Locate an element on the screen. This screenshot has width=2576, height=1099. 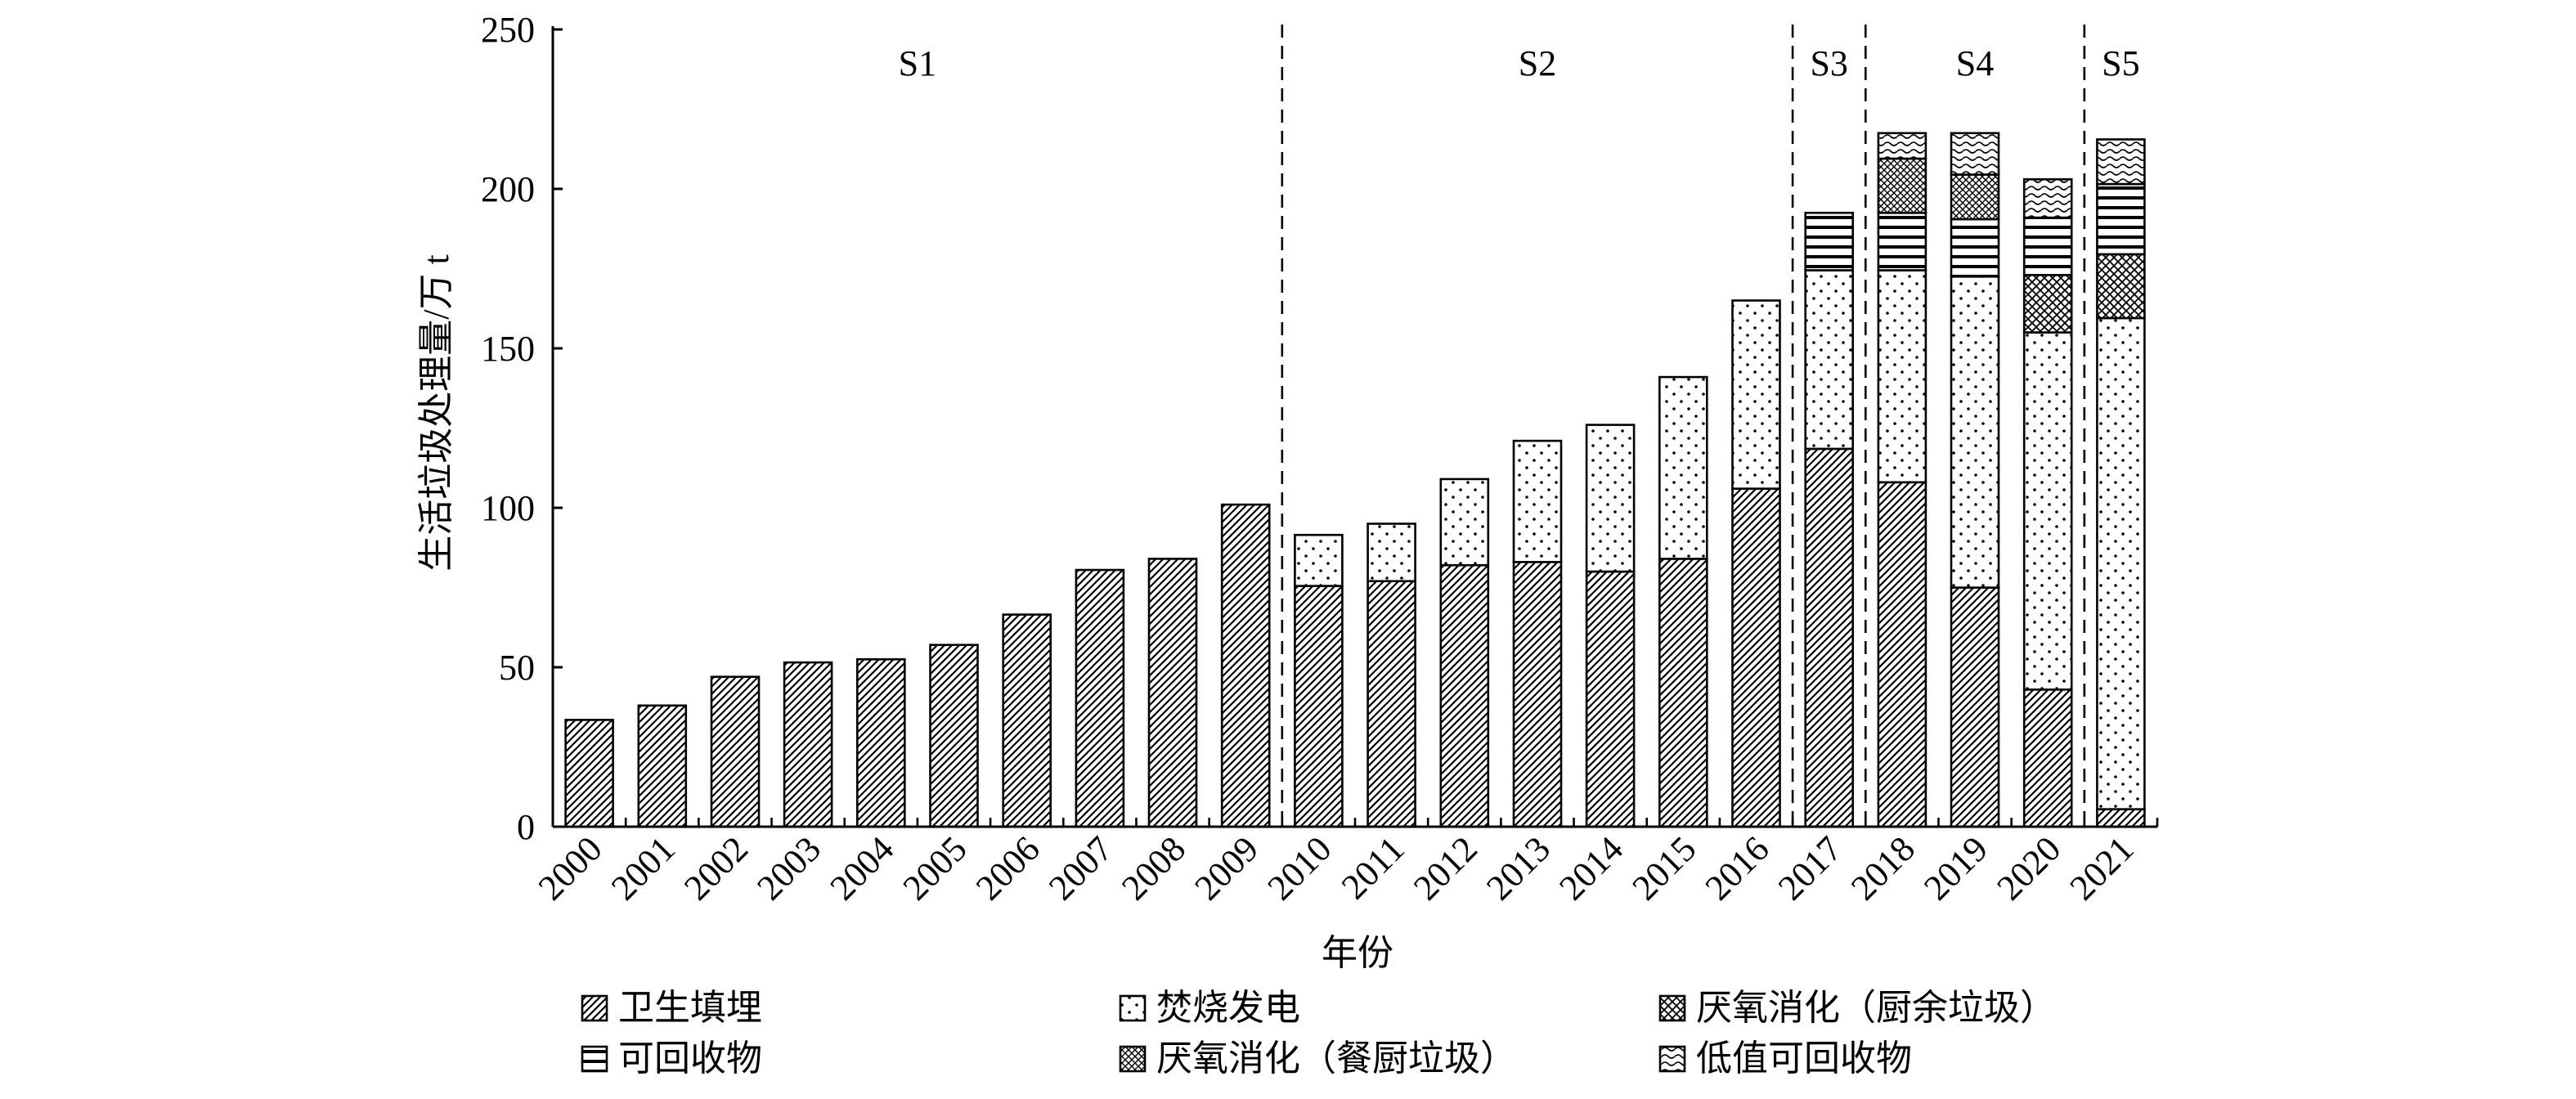
x-tick-label: 2004 is located at coordinates (862, 868).